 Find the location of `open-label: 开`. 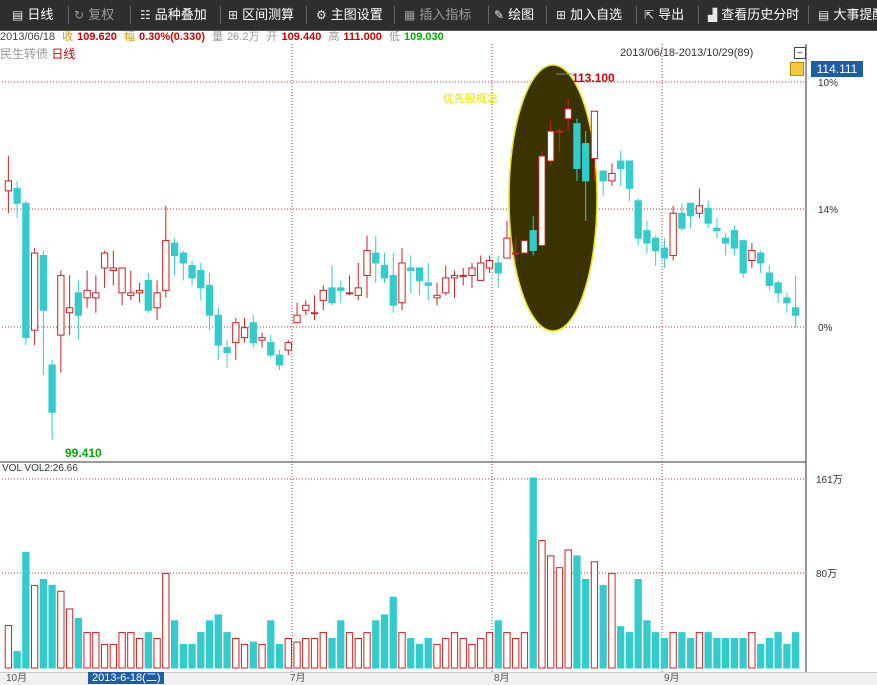

open-label: 开 is located at coordinates (272, 37).